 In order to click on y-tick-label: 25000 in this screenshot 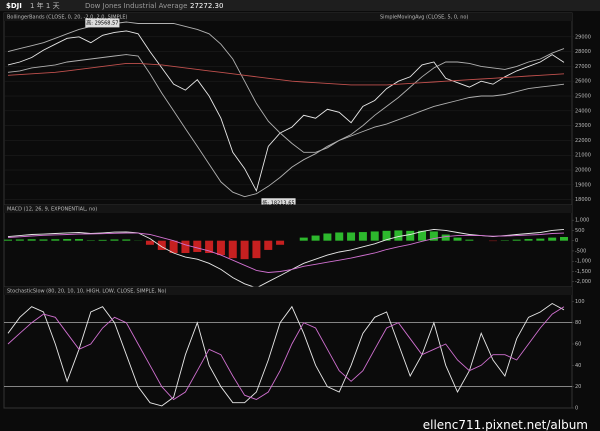, I will do `click(583, 97)`.